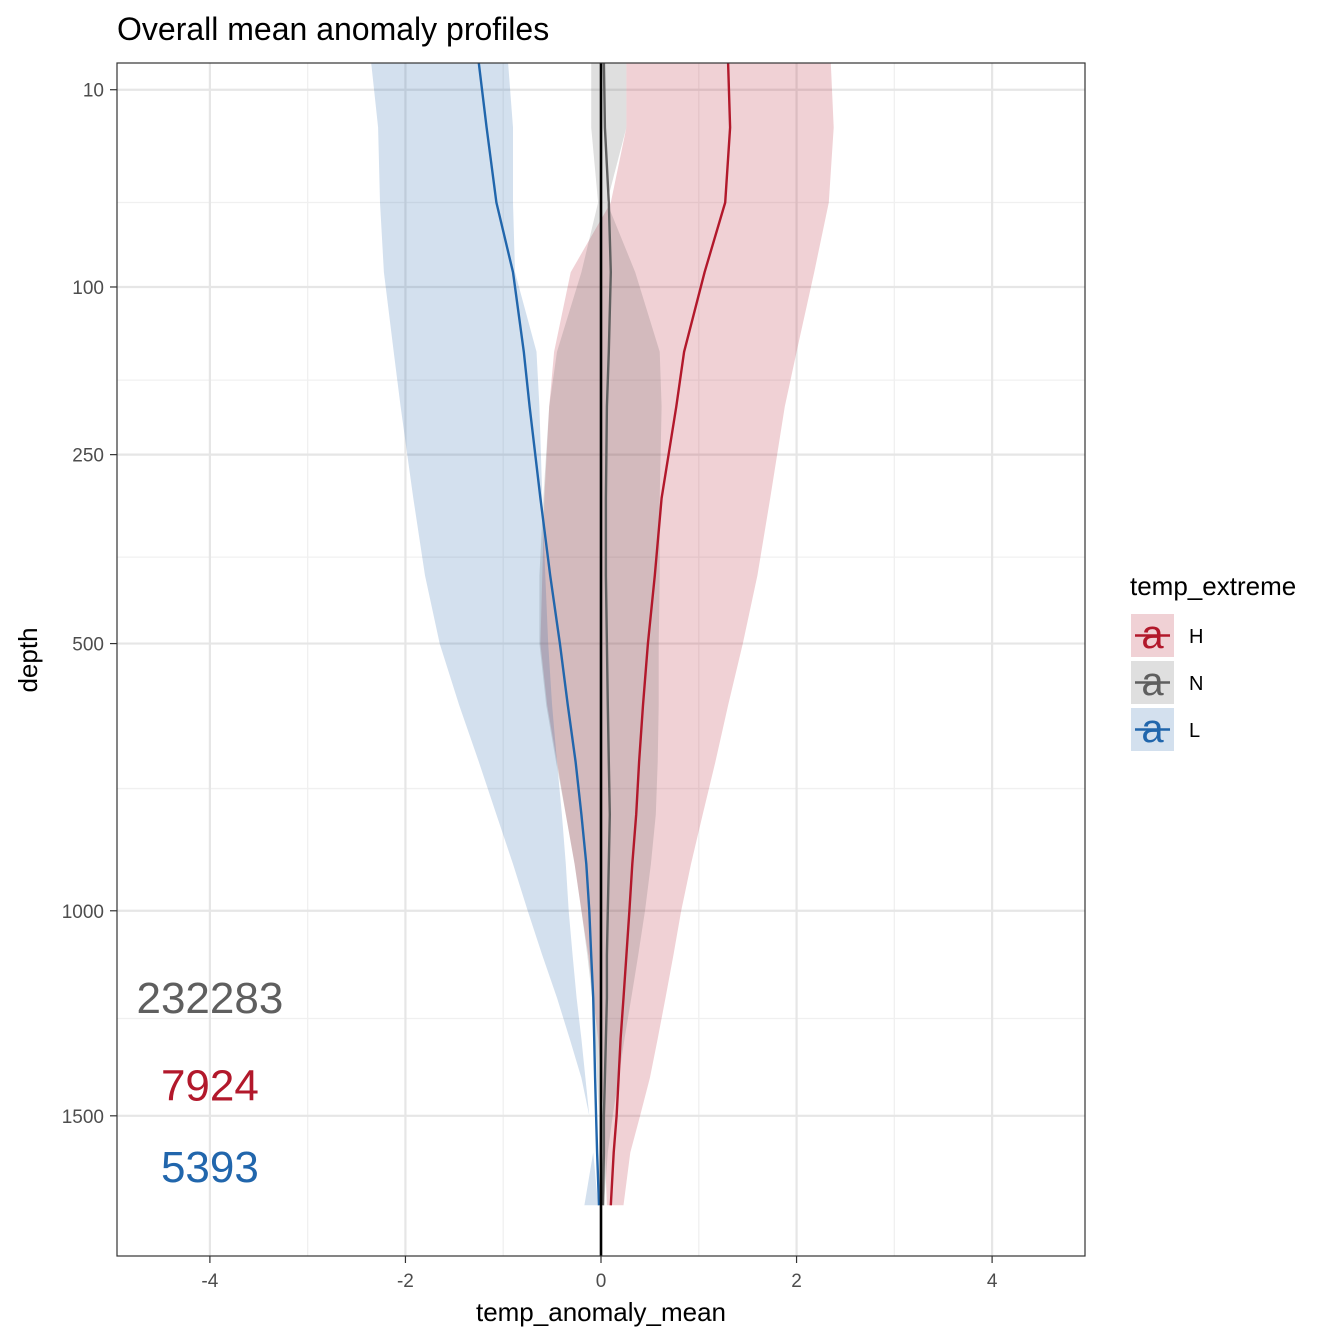 The width and height of the screenshot is (1344, 1344). I want to click on count-annotations: 232283 7924 5393, so click(209, 1083).